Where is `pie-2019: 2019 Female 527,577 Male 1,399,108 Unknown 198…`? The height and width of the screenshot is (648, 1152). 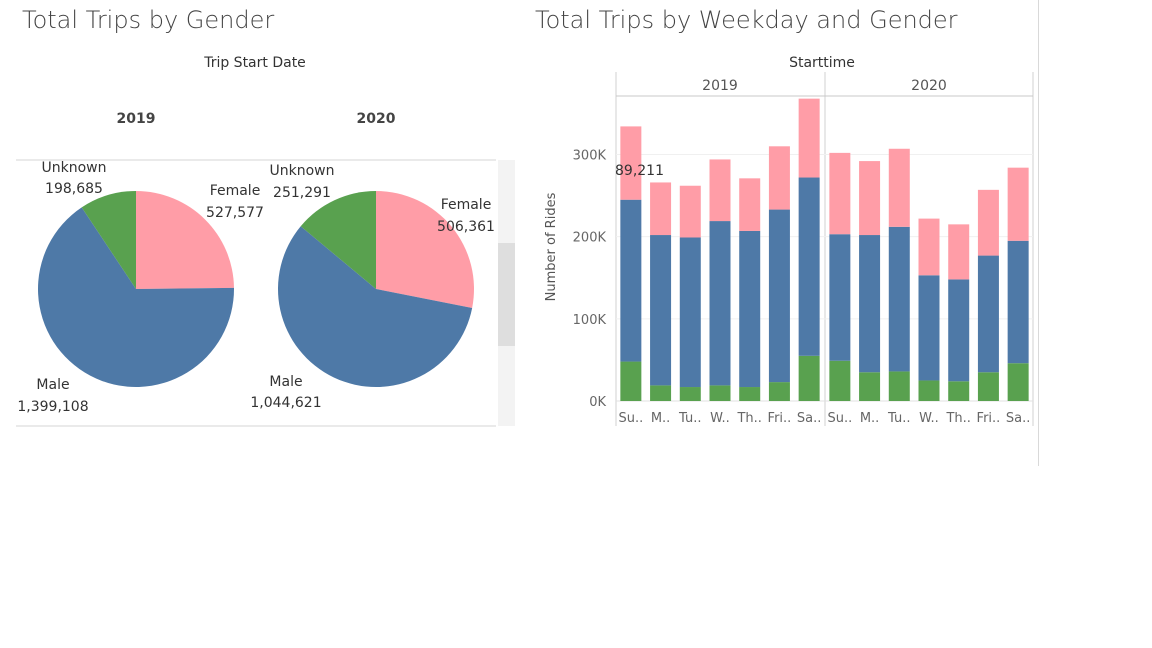
pie-2019: 2019 Female 527,577 Male 1,399,108 Unknown 198… is located at coordinates (140, 263).